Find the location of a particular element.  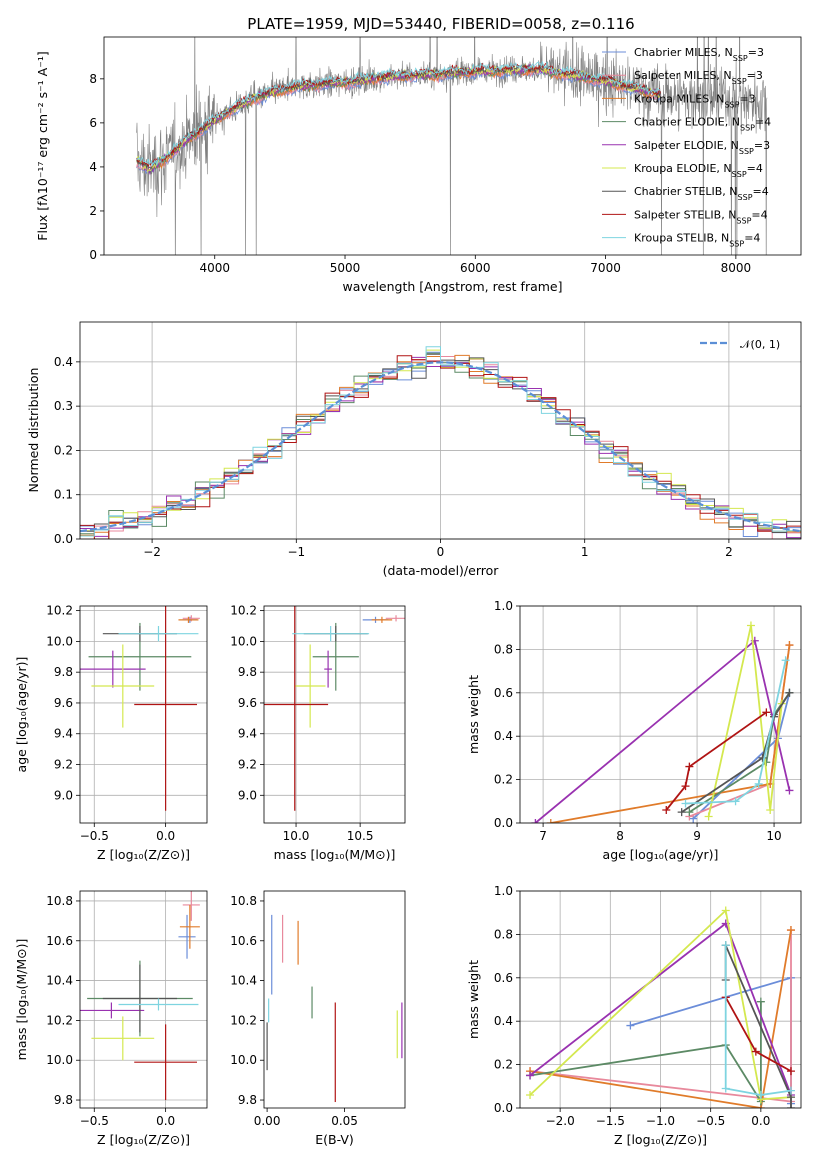

legend-label: Salpeter MILES, NSSP=3 is located at coordinates (698, 77).